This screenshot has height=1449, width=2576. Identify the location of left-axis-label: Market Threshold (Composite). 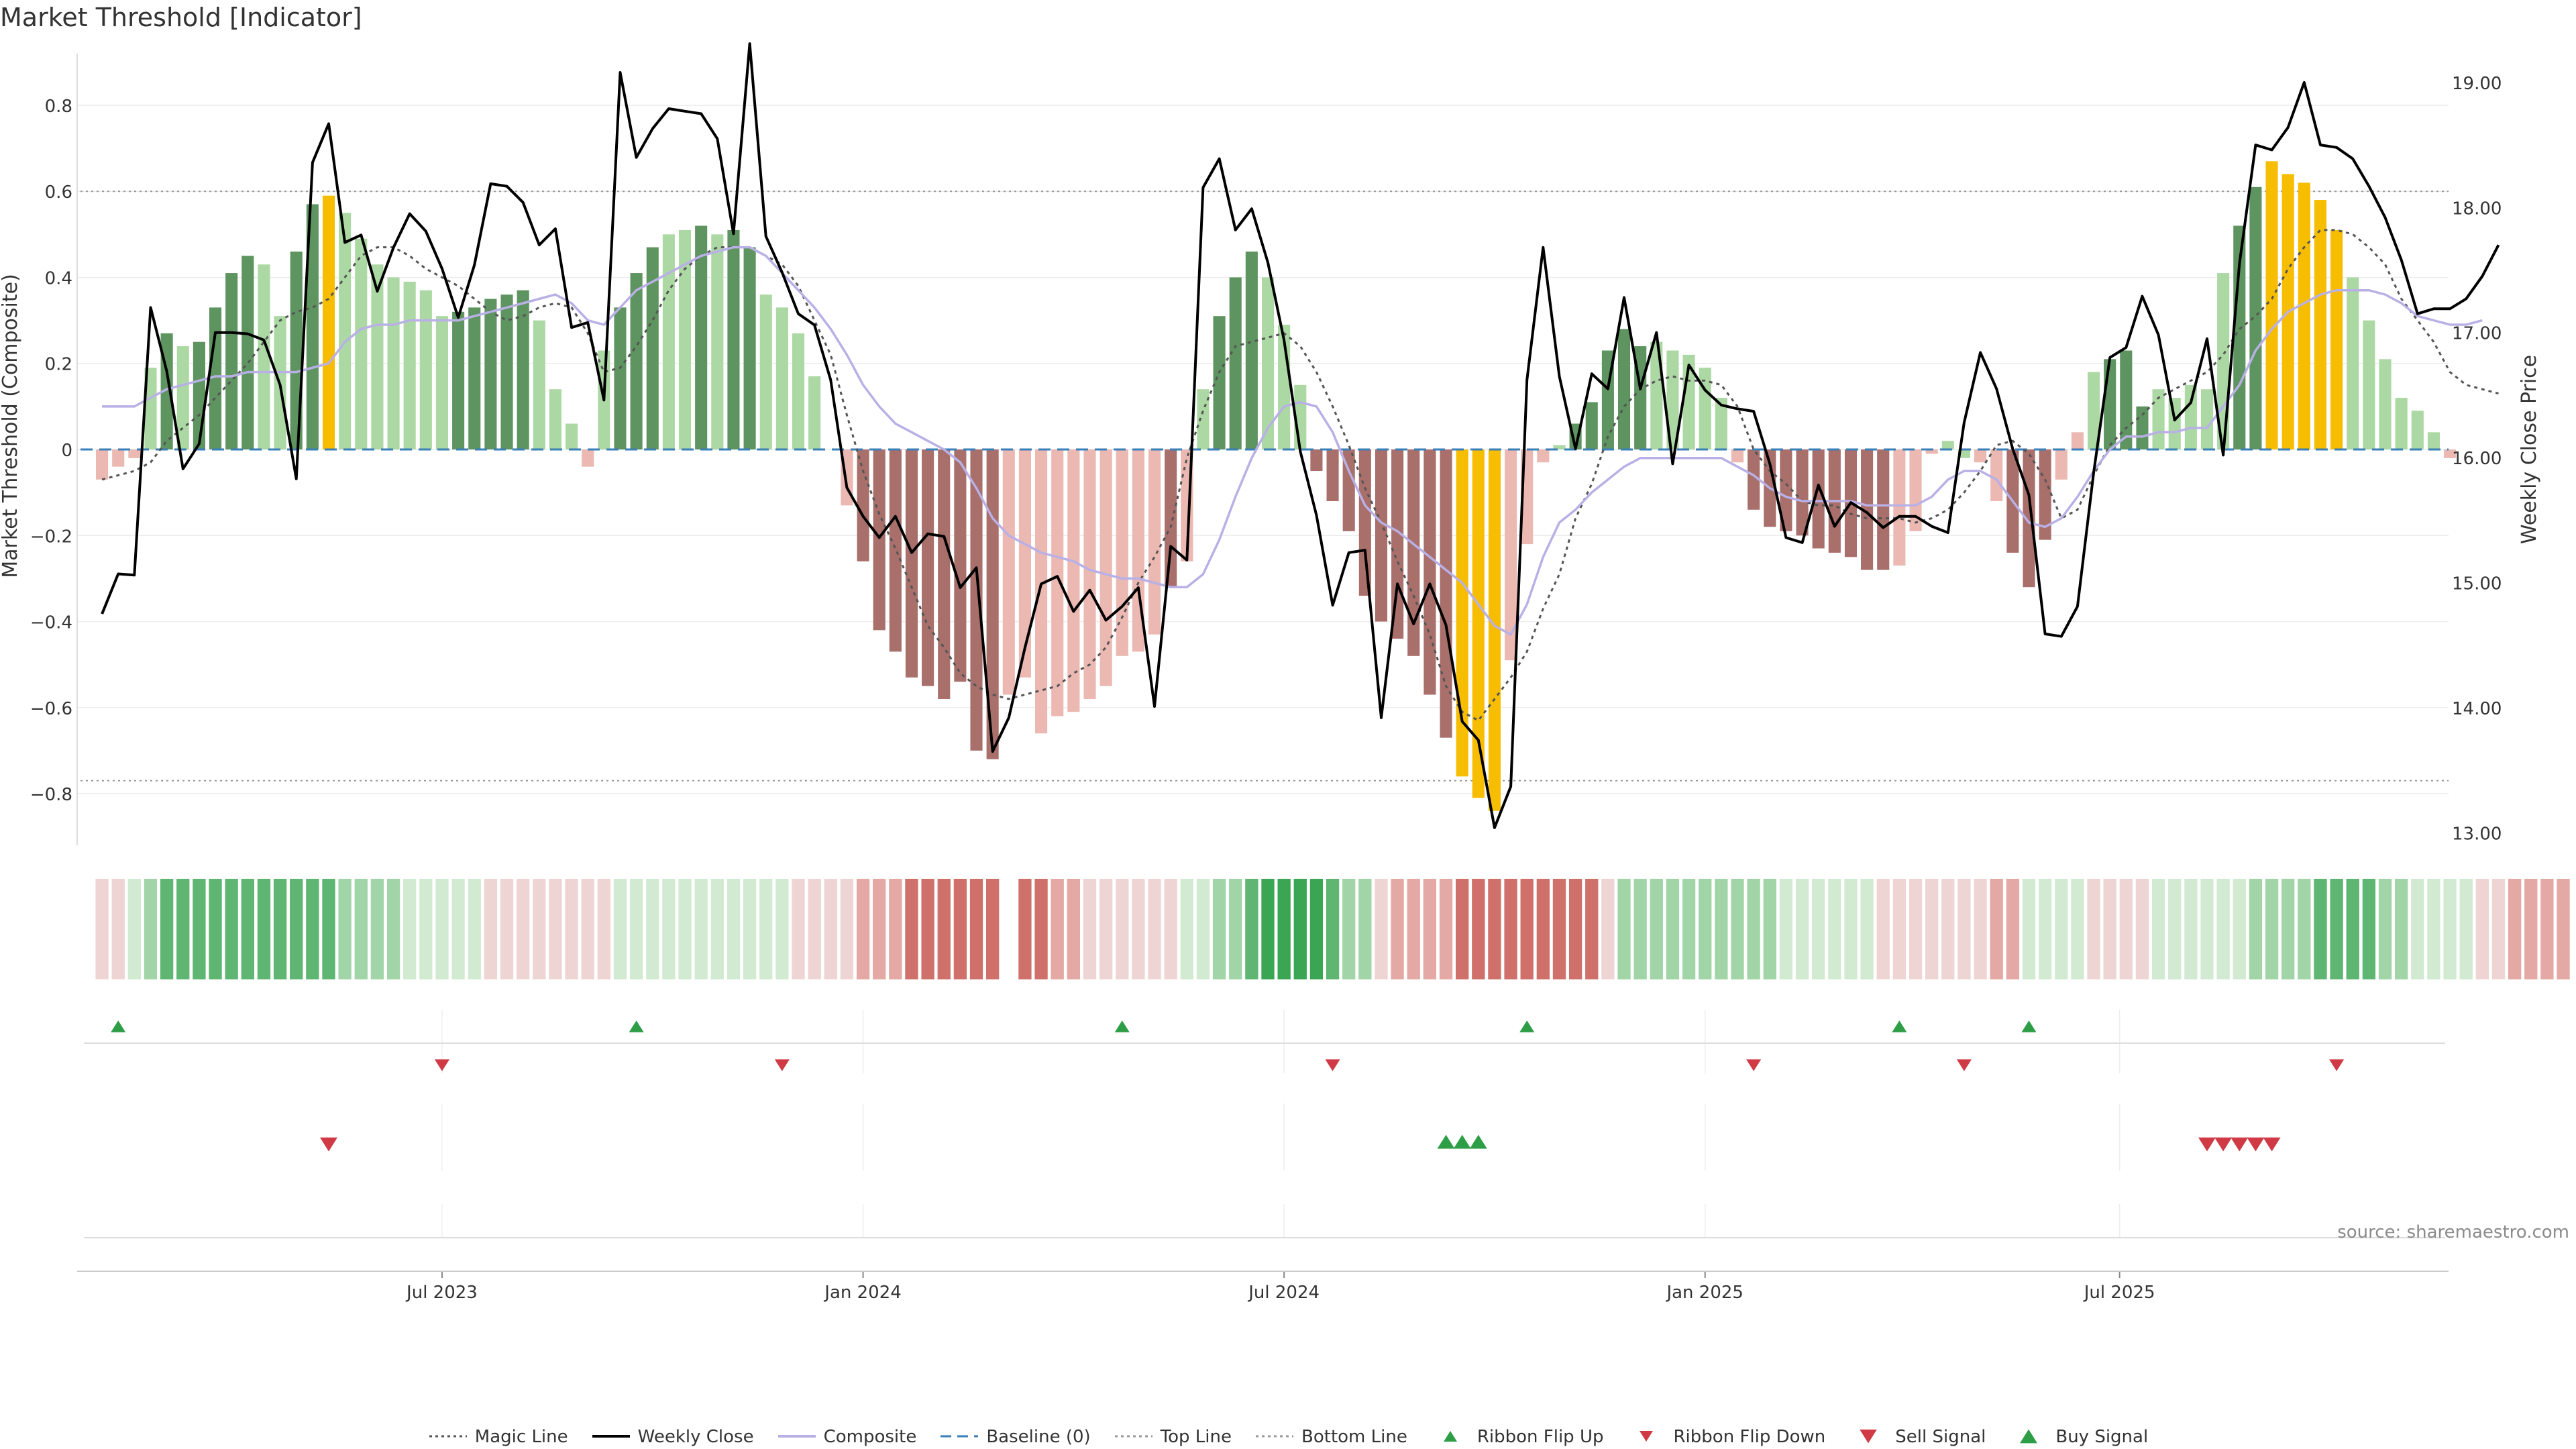
(11, 426).